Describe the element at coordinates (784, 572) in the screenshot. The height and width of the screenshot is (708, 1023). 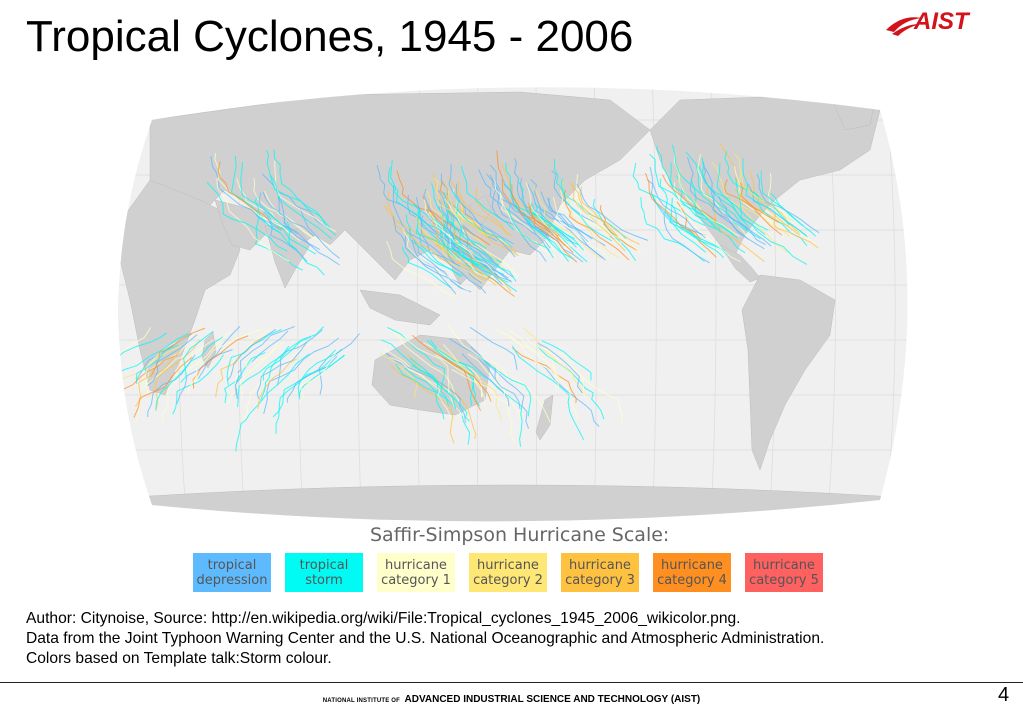
I see `legend-label: hurricane category 5` at that location.